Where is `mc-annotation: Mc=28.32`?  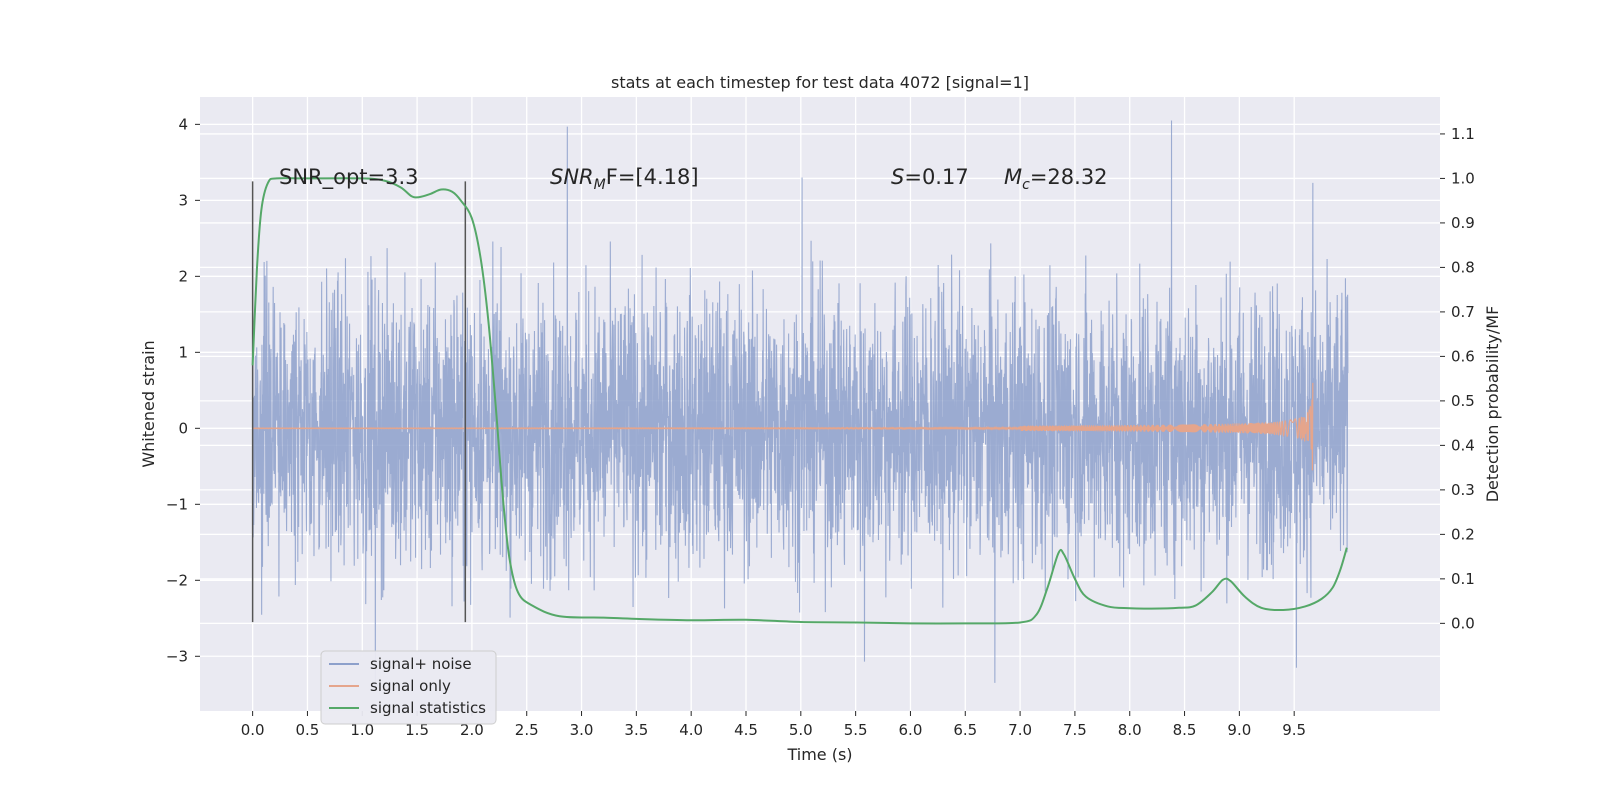
mc-annotation: Mc=28.32 is located at coordinates (1056, 179).